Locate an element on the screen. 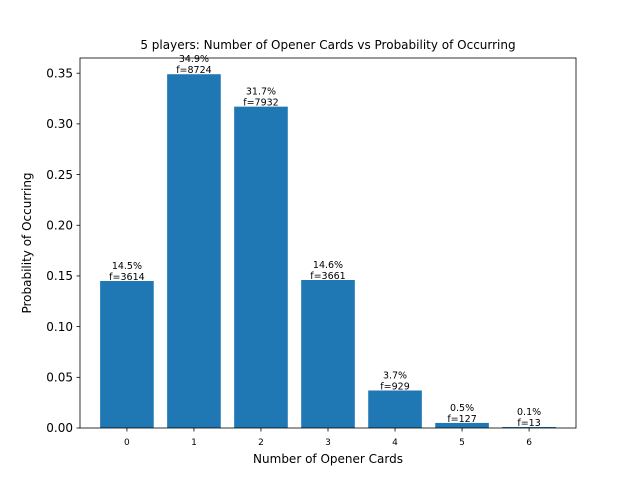 The image size is (640, 480). x-tick-label: 5 is located at coordinates (462, 443).